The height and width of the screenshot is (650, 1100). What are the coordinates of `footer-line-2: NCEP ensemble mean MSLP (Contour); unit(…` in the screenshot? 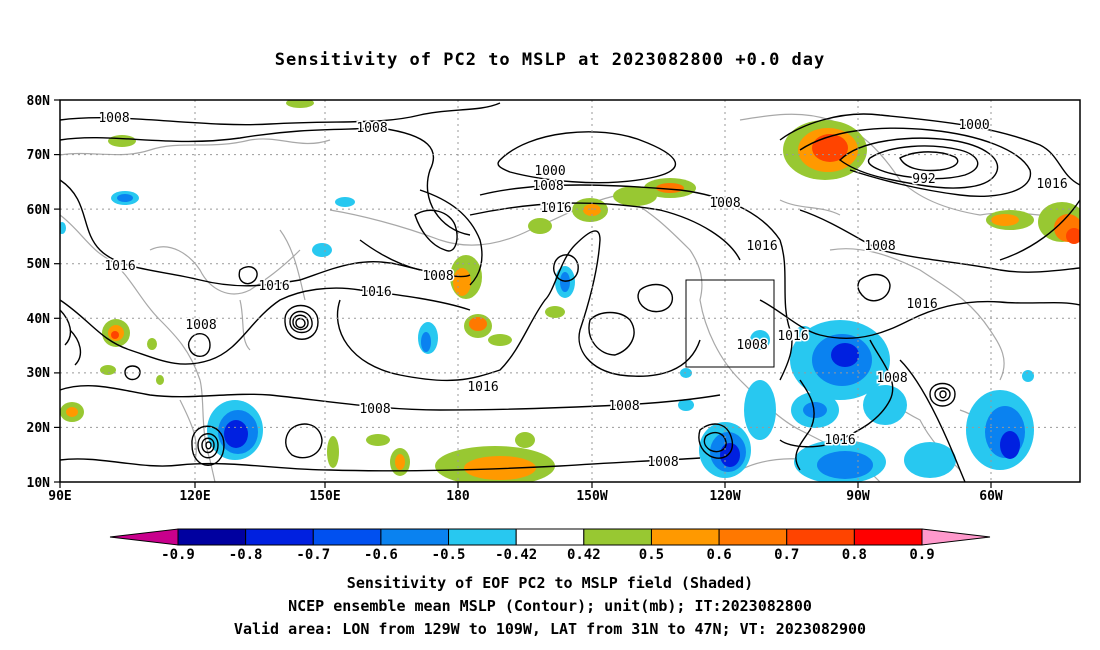 It's located at (550, 606).